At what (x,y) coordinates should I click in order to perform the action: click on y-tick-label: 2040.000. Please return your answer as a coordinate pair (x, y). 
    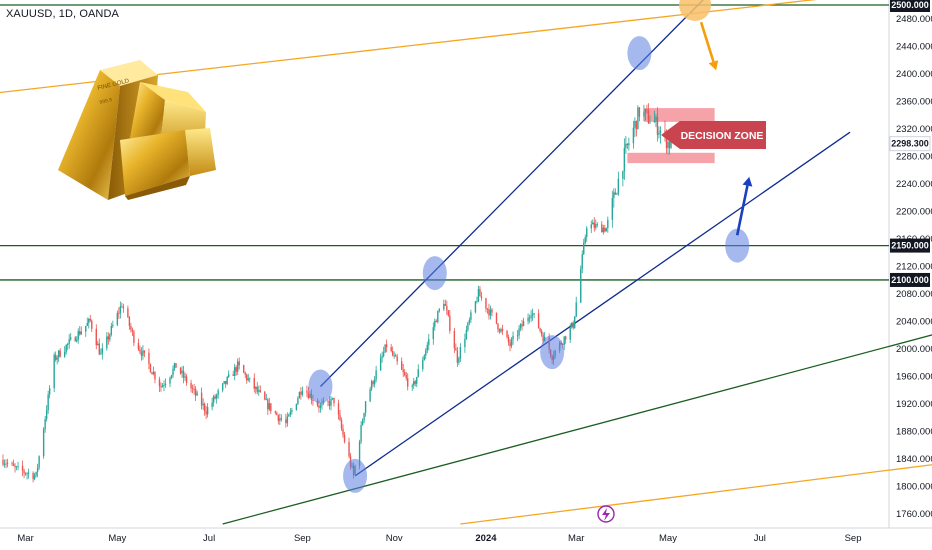
    Looking at the image, I should click on (914, 322).